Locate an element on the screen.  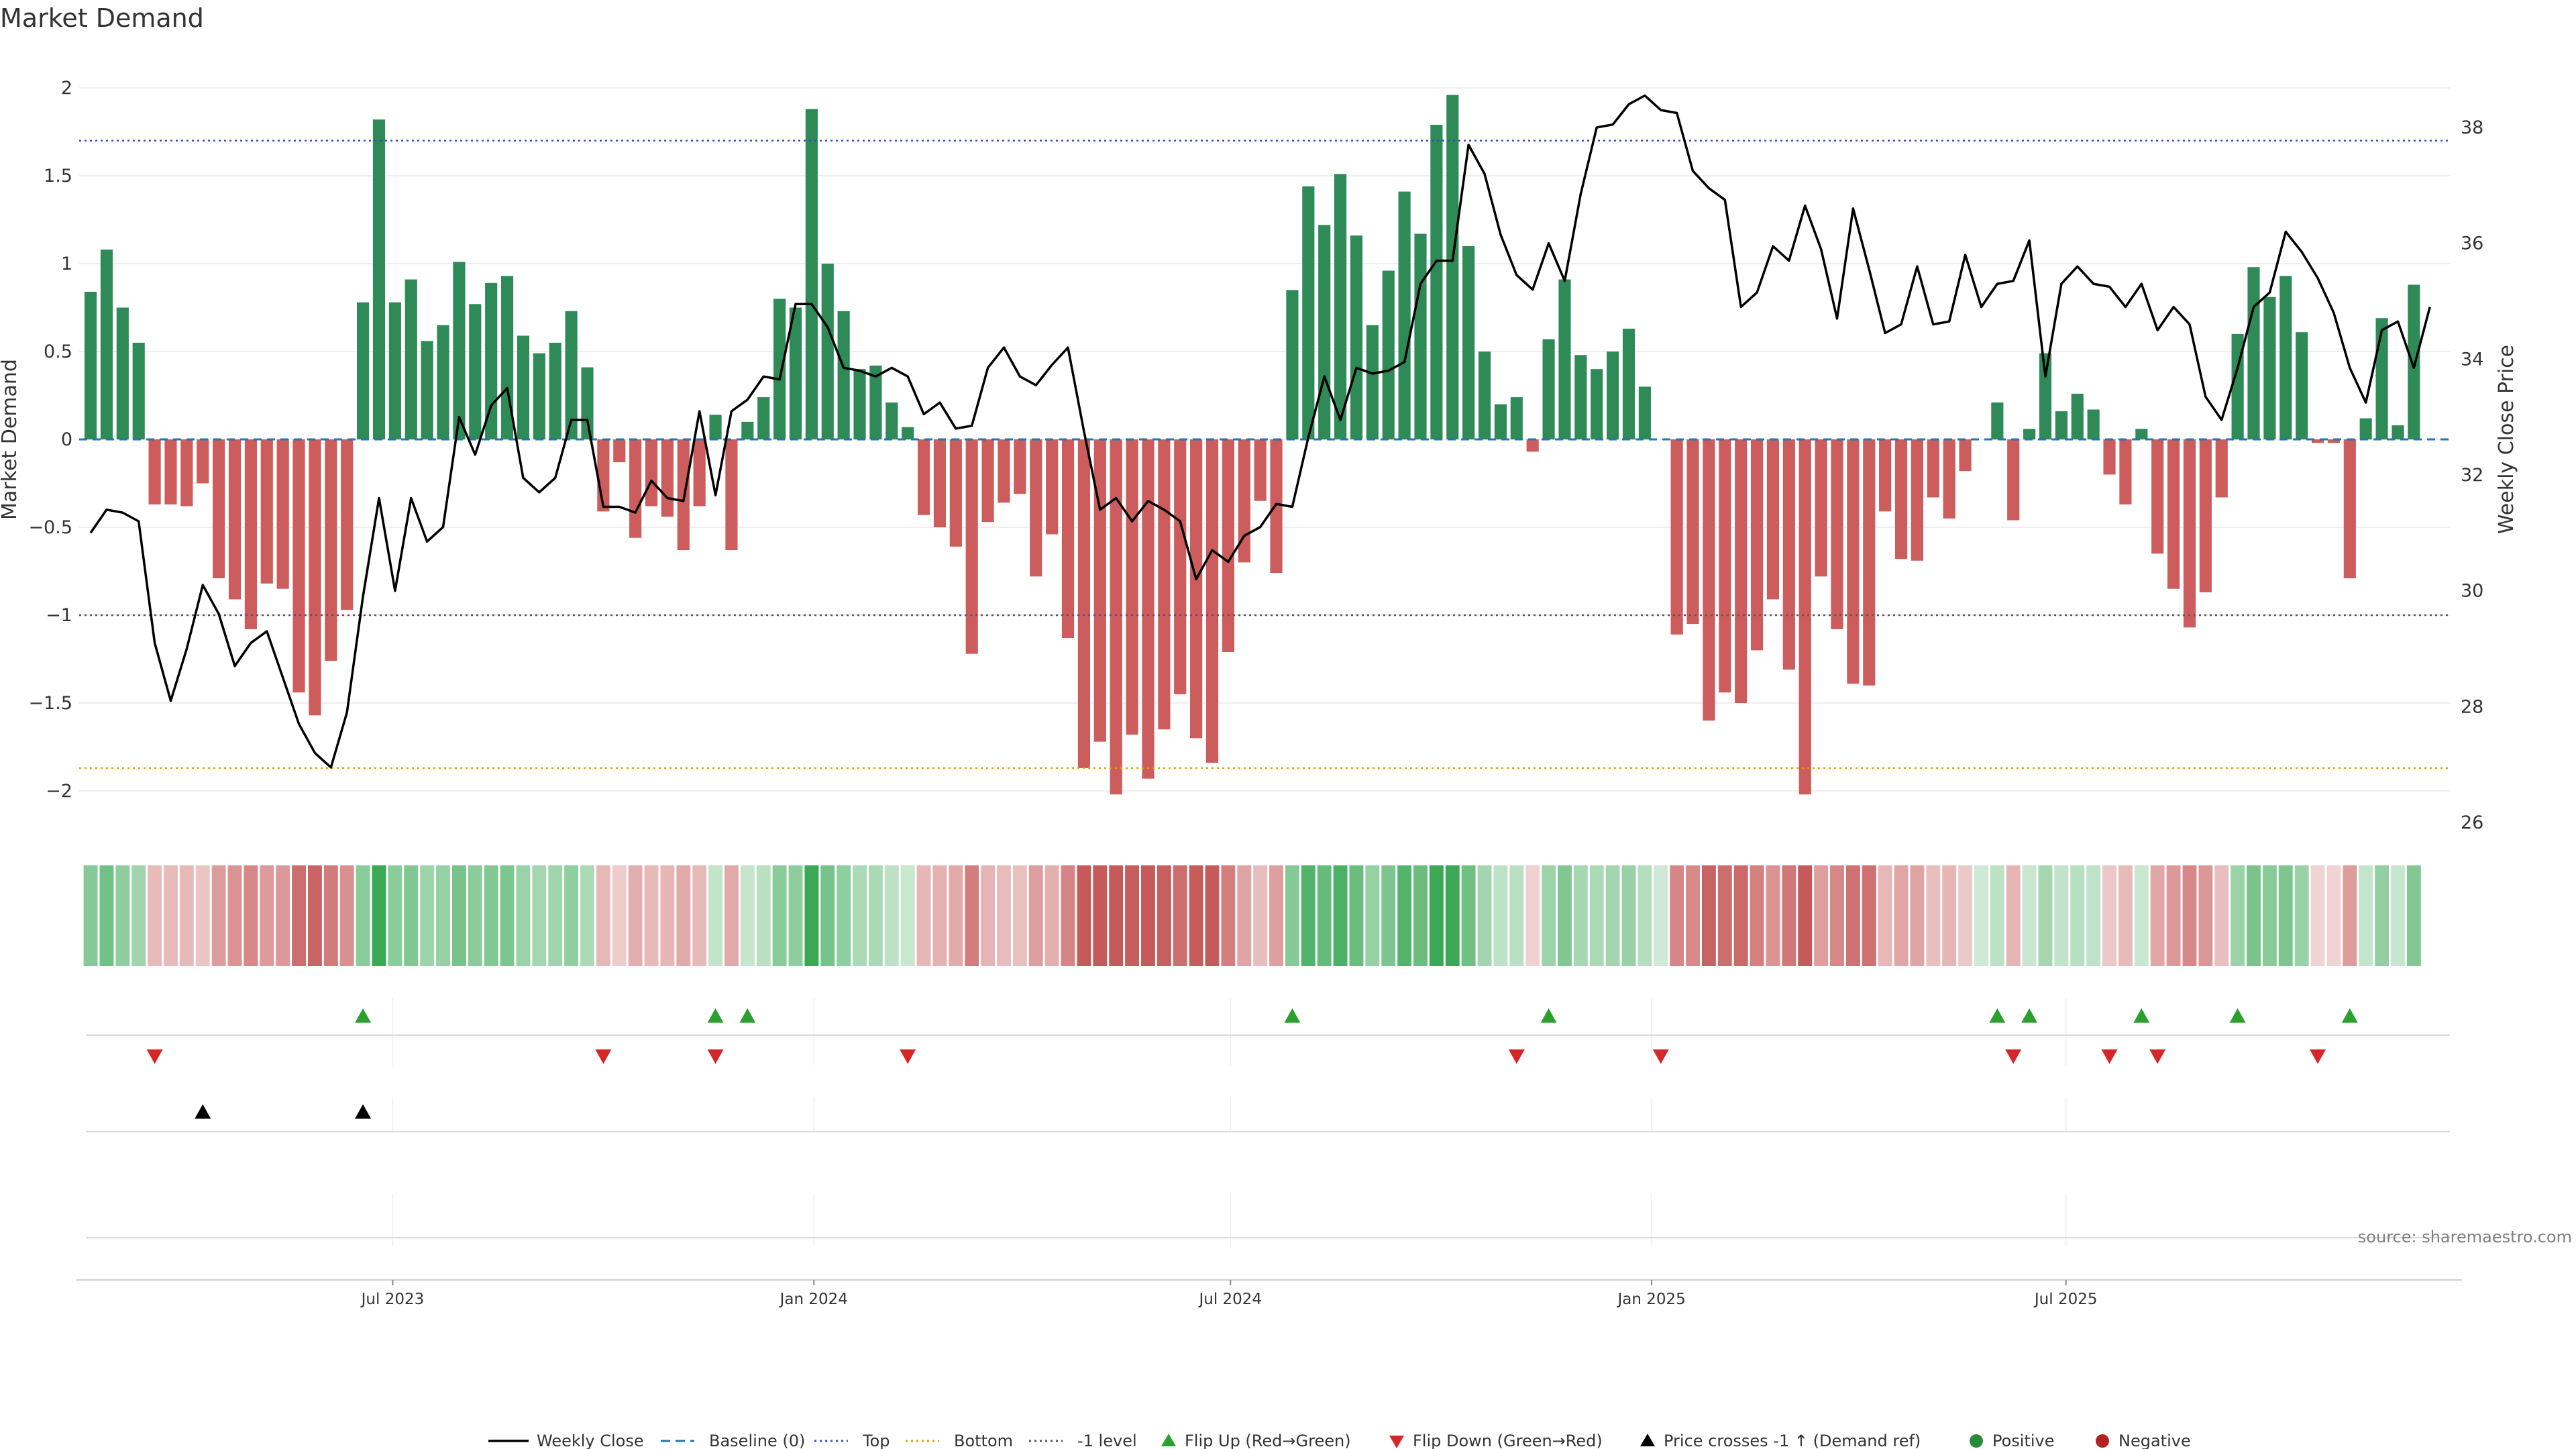
x-tick-label: Jul 2024 is located at coordinates (1229, 1299).